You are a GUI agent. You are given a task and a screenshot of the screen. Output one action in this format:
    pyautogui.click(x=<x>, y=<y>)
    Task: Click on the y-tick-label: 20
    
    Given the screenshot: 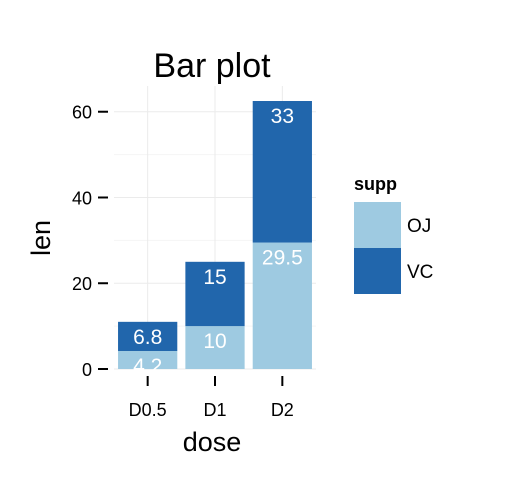 What is the action you would take?
    pyautogui.click(x=82, y=284)
    